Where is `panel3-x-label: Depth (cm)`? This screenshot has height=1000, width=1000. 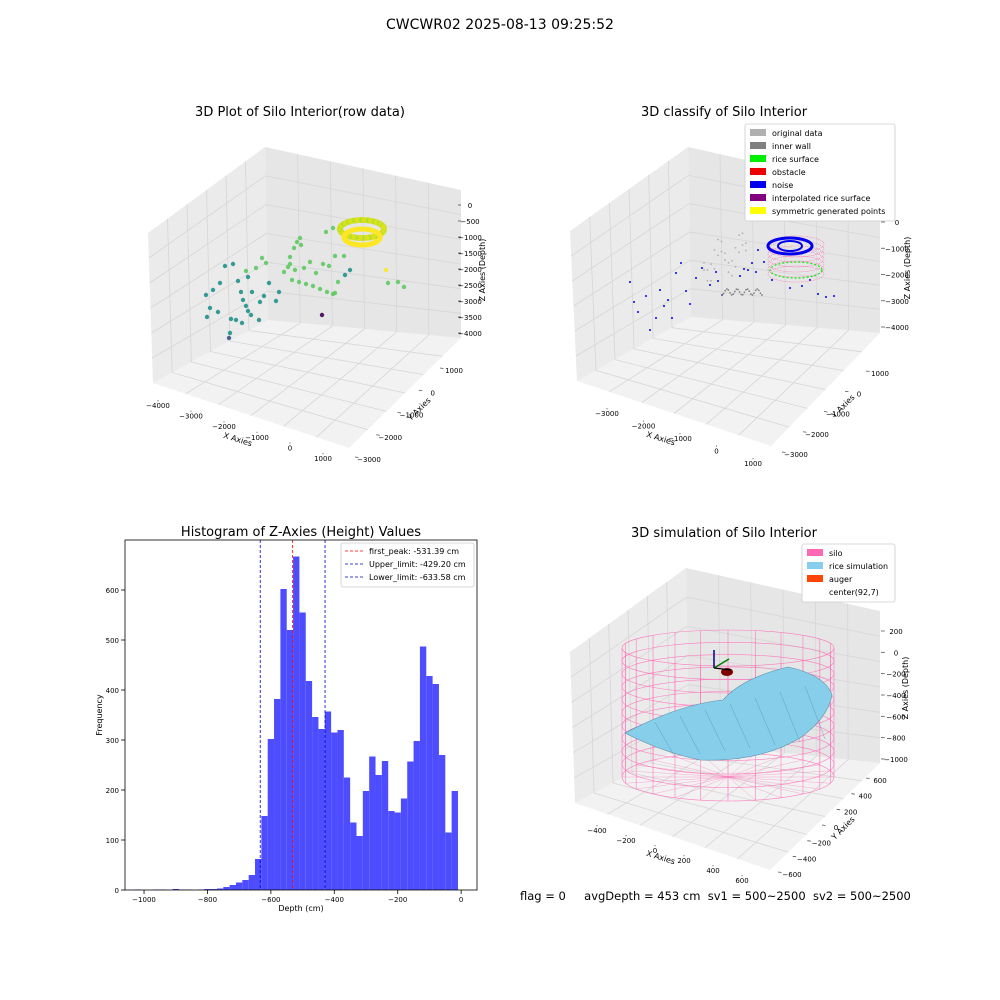 panel3-x-label: Depth (cm) is located at coordinates (300, 908).